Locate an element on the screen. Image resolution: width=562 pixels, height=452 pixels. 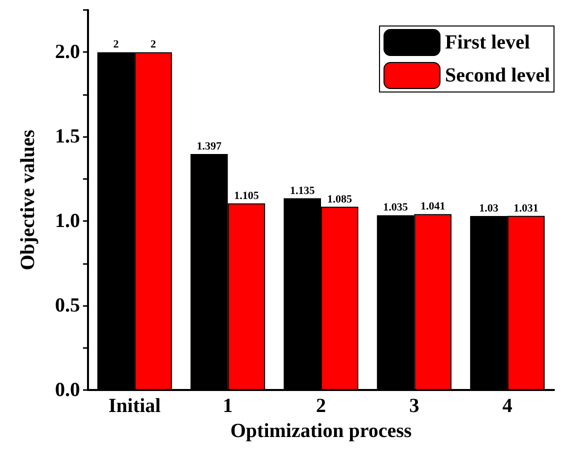
x-tick-label: Initial is located at coordinates (135, 406).